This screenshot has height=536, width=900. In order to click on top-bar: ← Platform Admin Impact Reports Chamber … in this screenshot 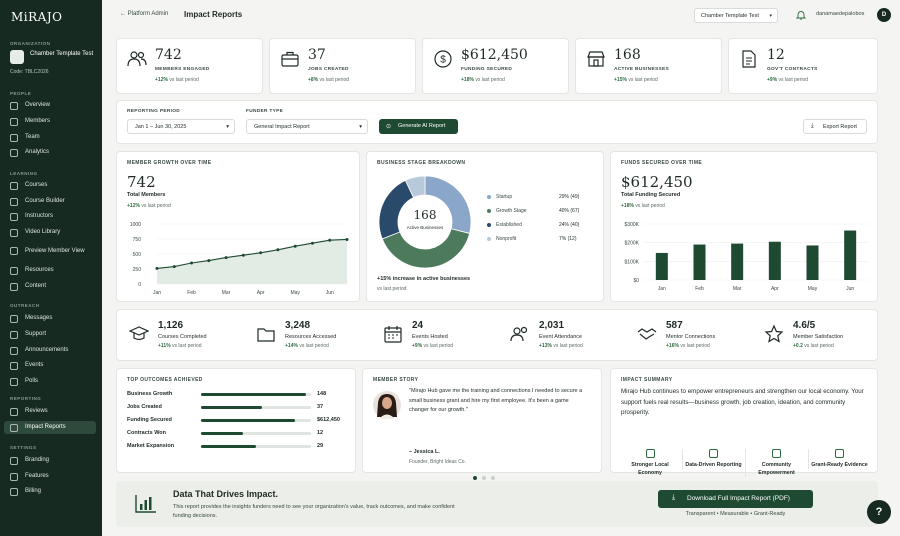, I will do `click(501, 15)`.